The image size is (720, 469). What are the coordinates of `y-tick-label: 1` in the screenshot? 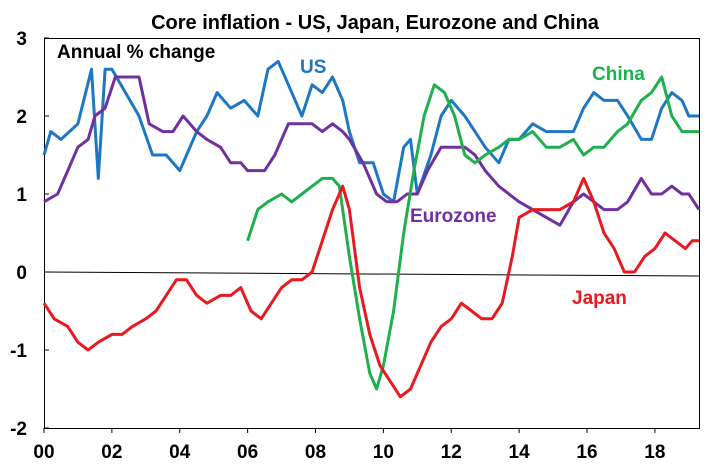 It's located at (21, 195).